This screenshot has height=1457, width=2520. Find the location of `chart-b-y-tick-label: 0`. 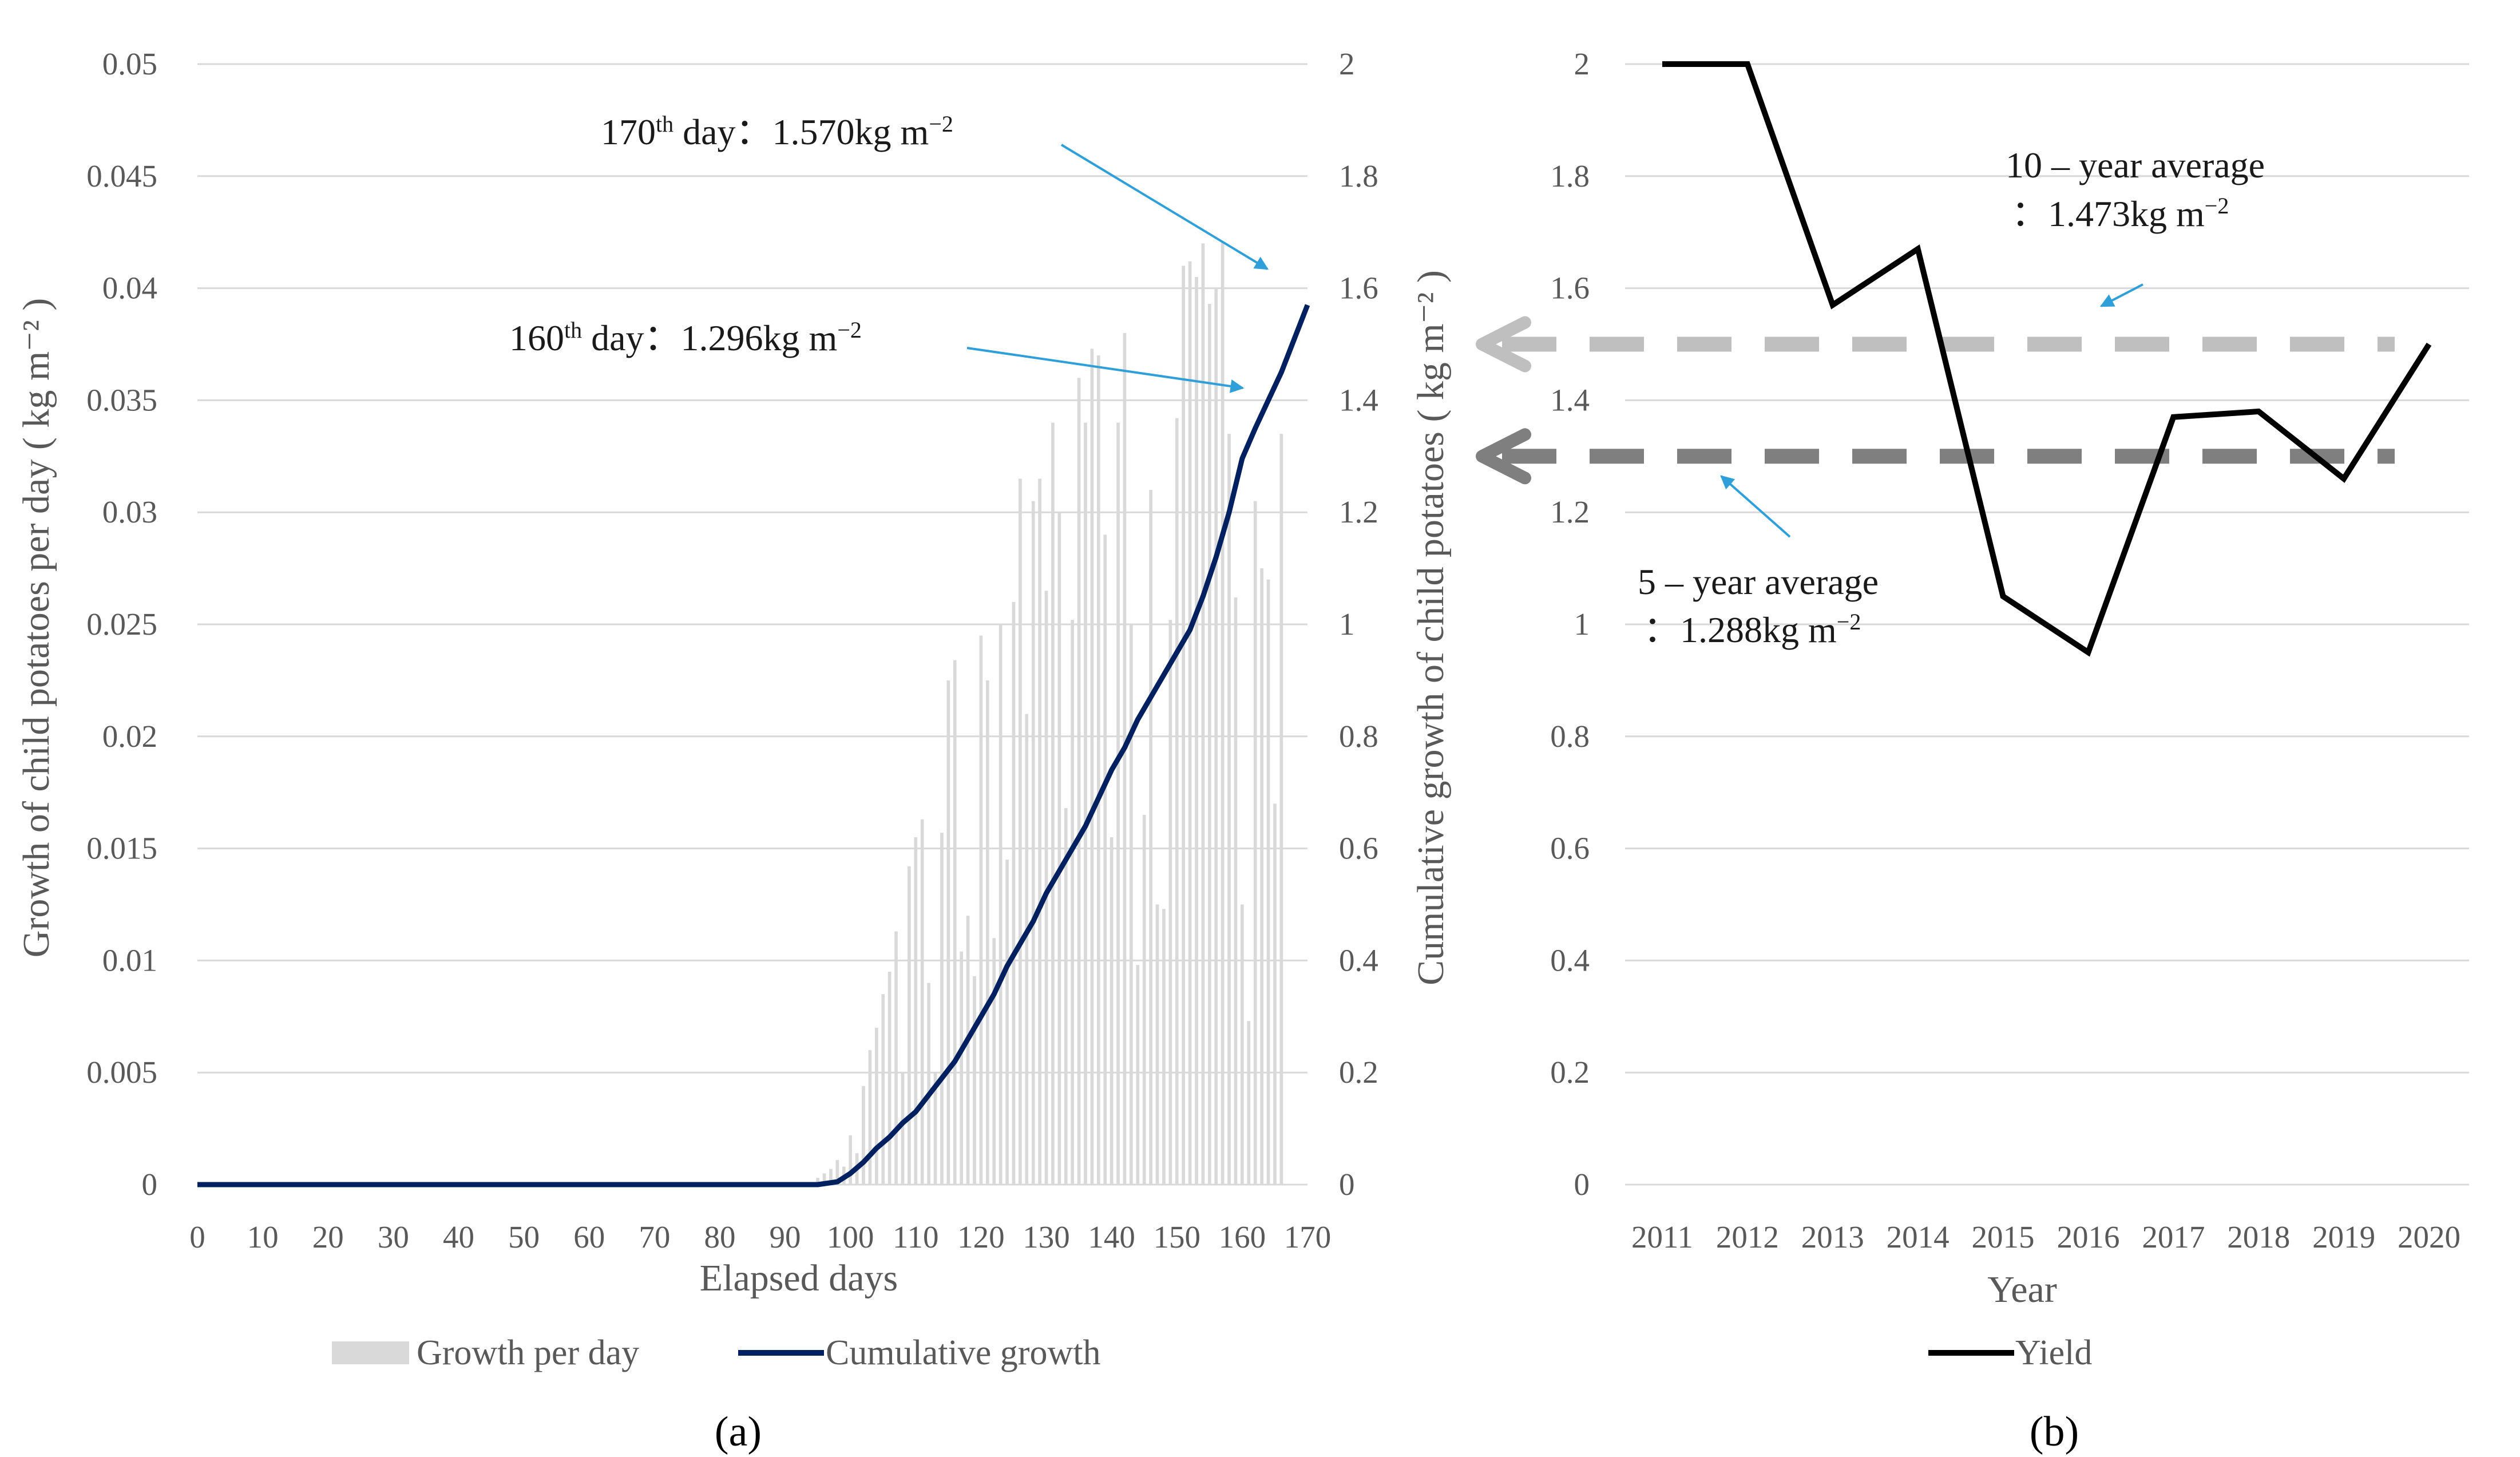

chart-b-y-tick-label: 0 is located at coordinates (1582, 1184).